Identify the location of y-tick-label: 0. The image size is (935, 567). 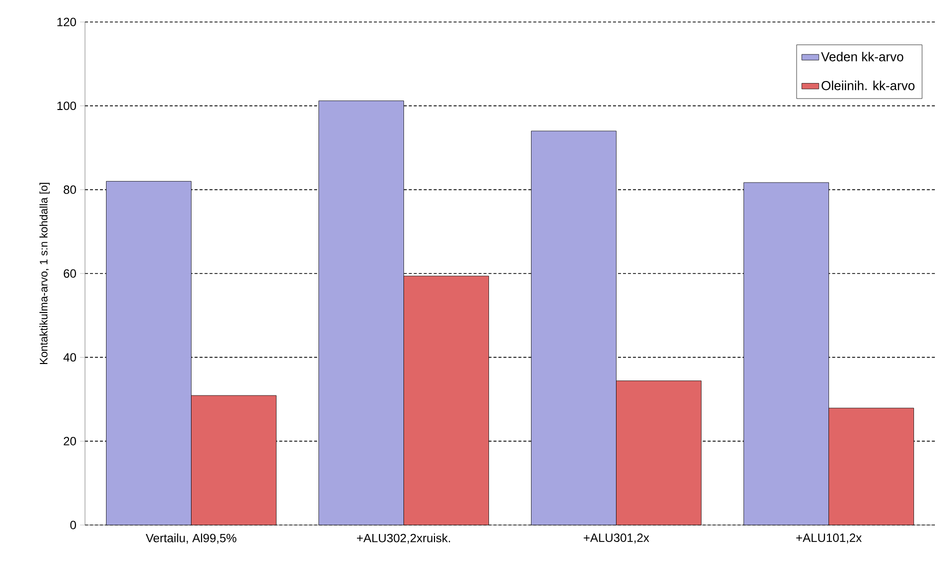
(73, 525).